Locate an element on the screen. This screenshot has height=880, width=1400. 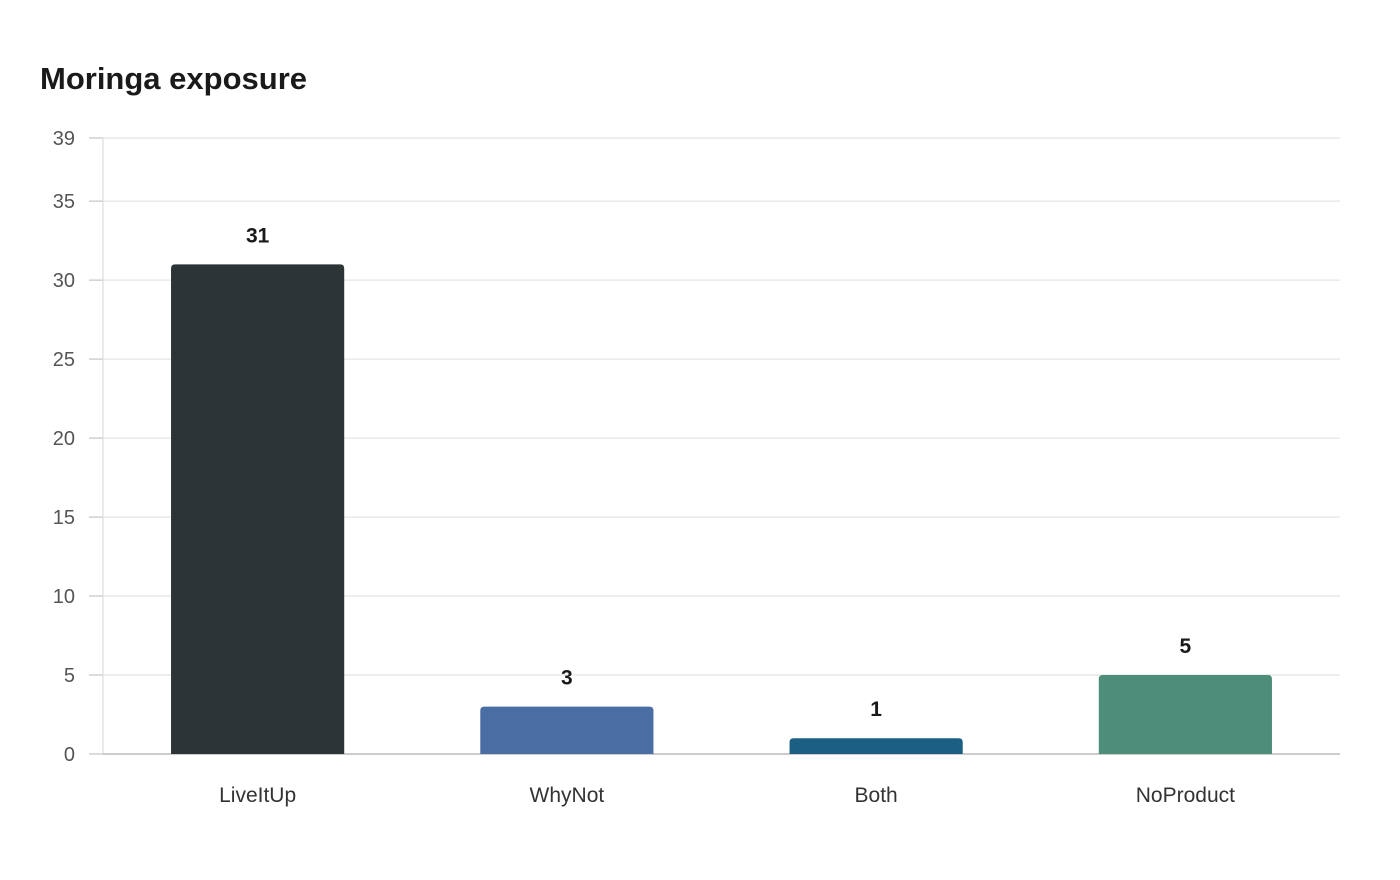
x-axis-categories: LiveItUp WhyNot Both NoProduct is located at coordinates (727, 795).